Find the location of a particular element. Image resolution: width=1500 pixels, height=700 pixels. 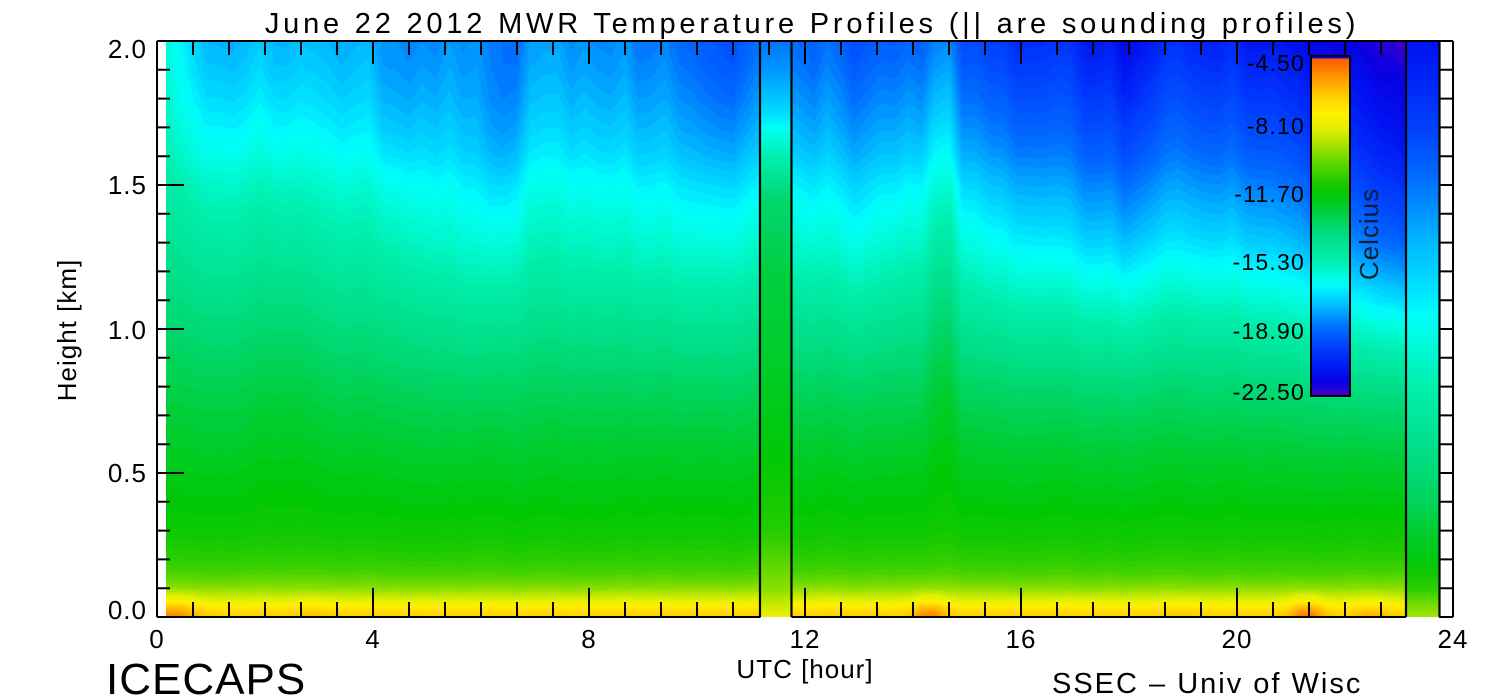

svg-text: -15.30 is located at coordinates (1269, 262).